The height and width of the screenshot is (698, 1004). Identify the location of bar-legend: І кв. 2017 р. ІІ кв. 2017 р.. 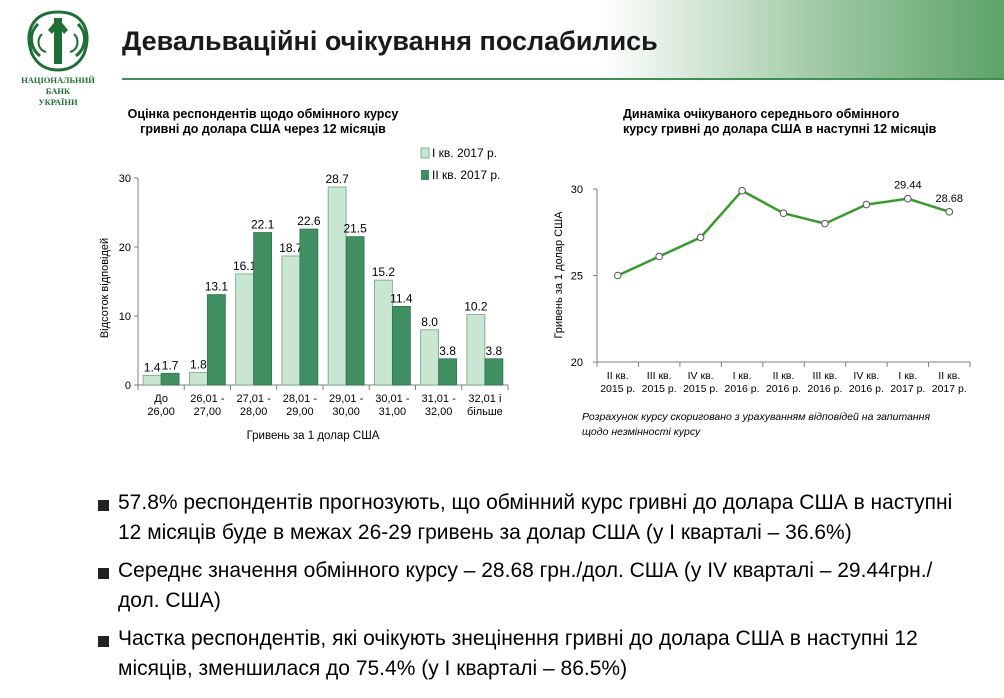
(460, 164).